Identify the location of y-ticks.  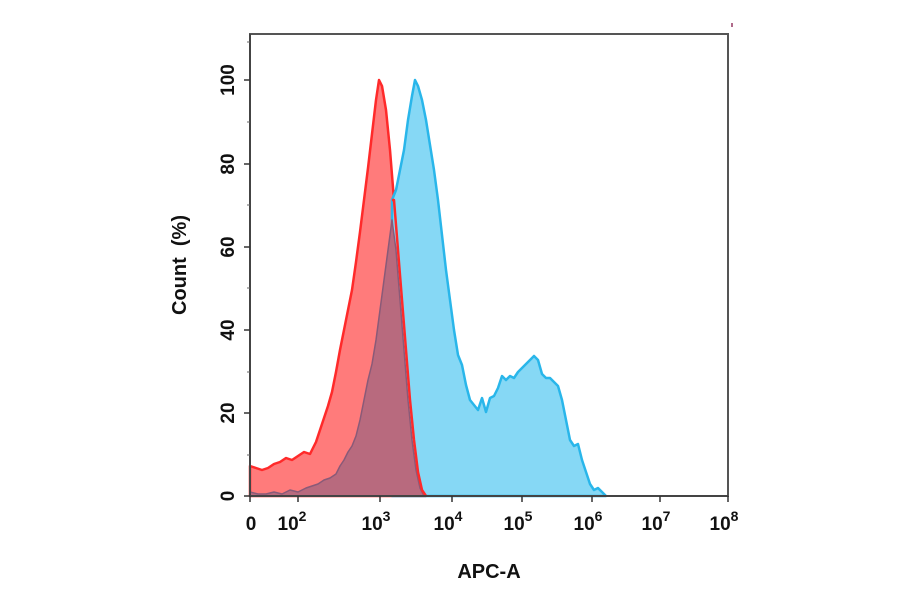
(247, 288).